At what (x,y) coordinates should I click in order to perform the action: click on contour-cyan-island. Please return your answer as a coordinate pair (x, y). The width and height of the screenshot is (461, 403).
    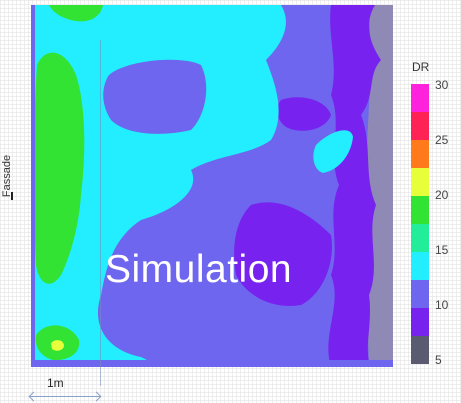
    Looking at the image, I should click on (333, 151).